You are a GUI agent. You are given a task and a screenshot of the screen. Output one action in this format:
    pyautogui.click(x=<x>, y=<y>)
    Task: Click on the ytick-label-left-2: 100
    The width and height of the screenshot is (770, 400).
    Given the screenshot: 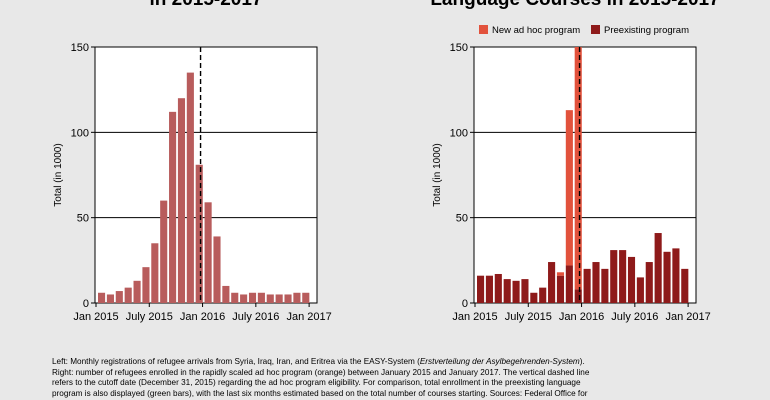 What is the action you would take?
    pyautogui.click(x=80, y=133)
    